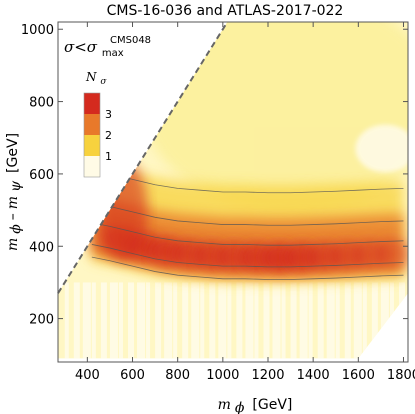  Describe the element at coordinates (108, 114) in the screenshot. I see `colorbar-level-label: 3` at that location.